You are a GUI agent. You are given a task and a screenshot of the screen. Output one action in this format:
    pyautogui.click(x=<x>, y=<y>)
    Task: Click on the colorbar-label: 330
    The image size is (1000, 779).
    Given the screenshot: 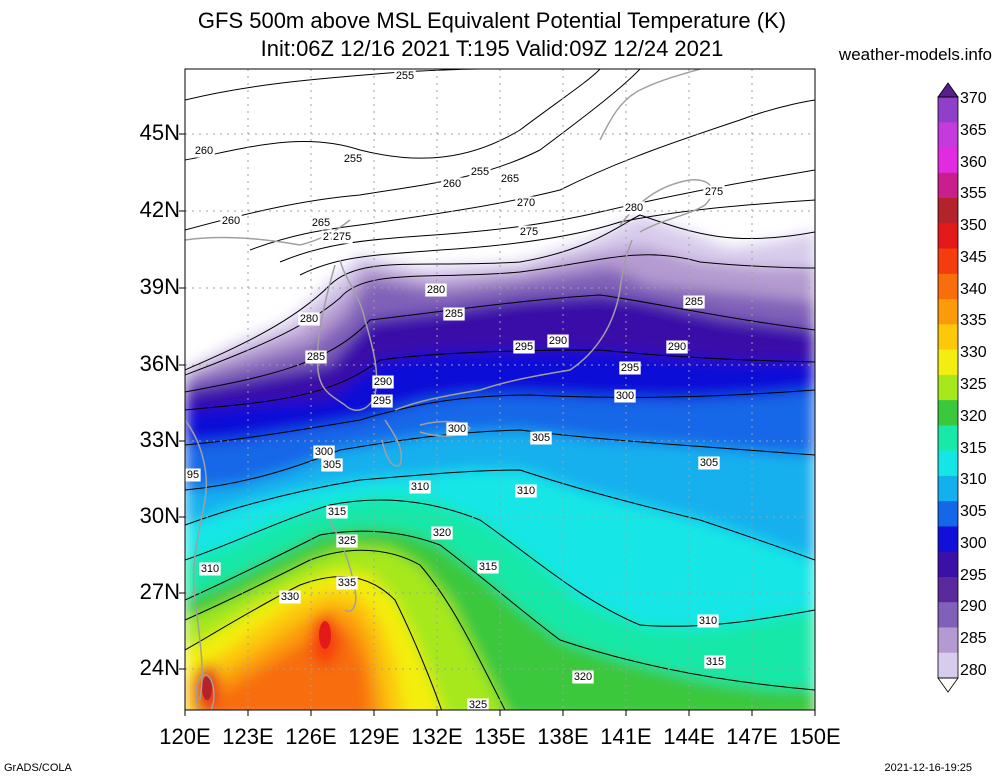 What is the action you would take?
    pyautogui.click(x=973, y=353)
    